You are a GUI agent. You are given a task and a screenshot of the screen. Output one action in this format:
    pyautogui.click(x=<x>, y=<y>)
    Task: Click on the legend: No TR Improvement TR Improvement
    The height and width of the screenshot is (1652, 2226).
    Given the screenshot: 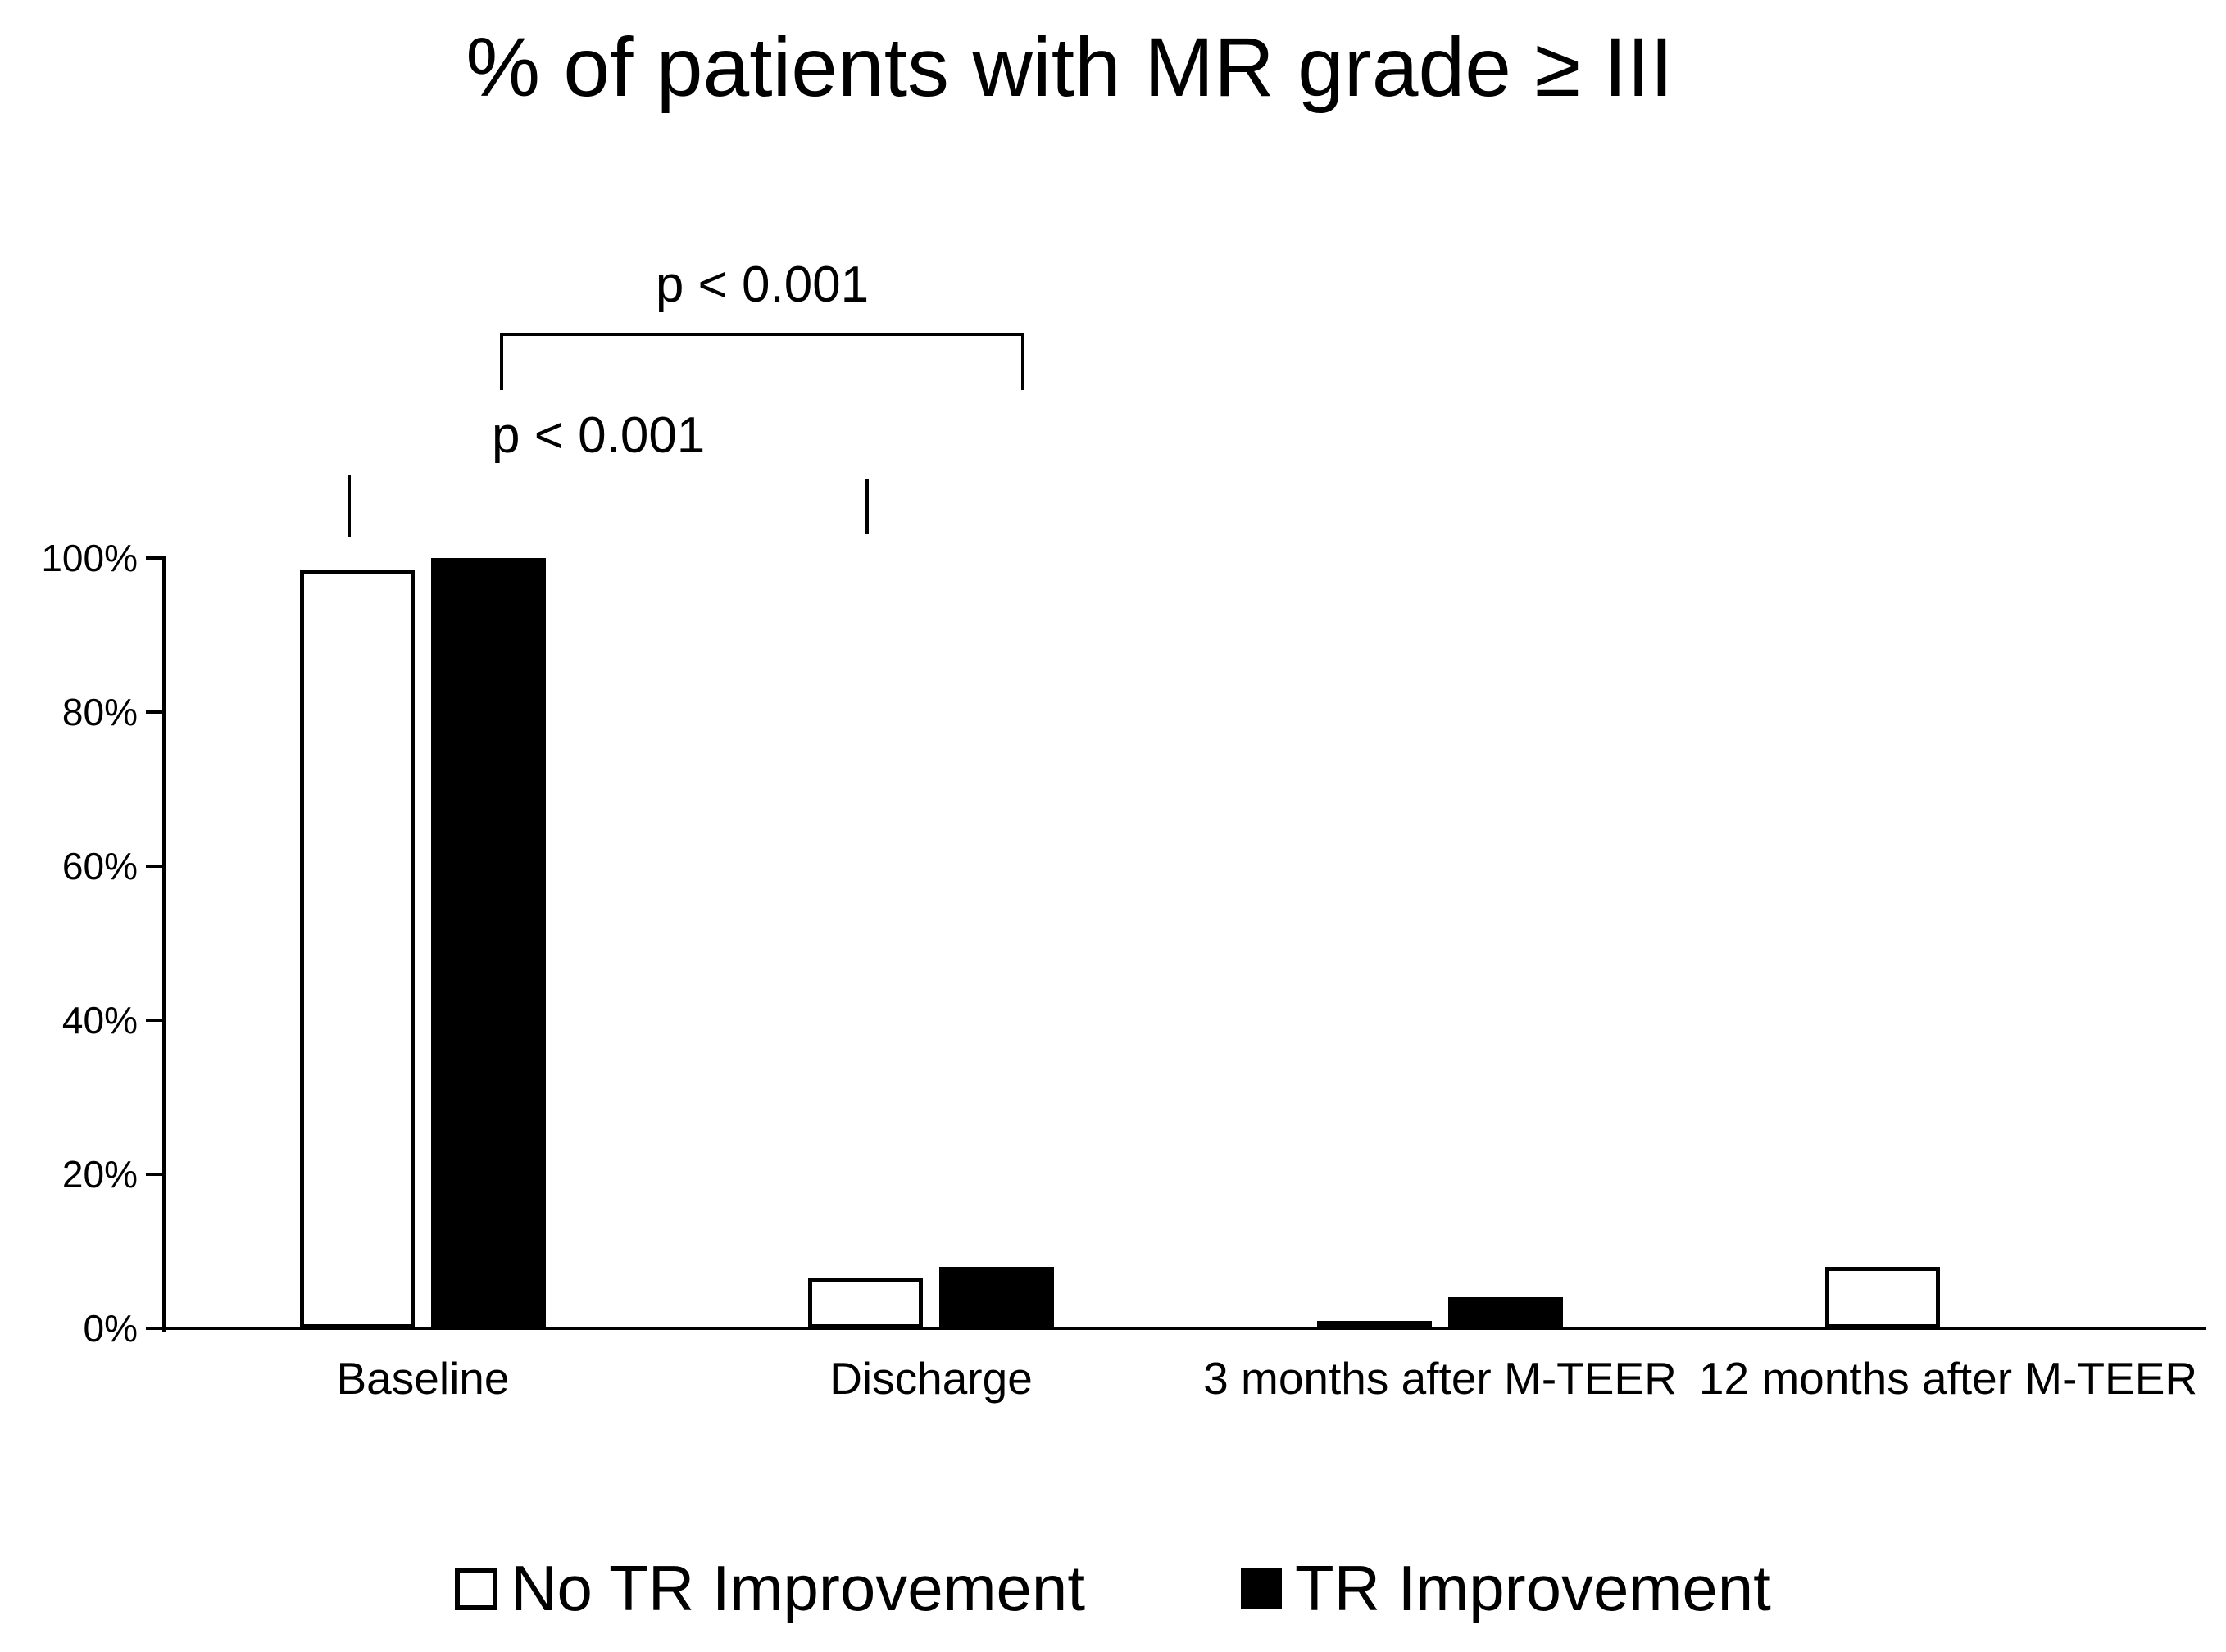 What is the action you would take?
    pyautogui.click(x=1113, y=1588)
    